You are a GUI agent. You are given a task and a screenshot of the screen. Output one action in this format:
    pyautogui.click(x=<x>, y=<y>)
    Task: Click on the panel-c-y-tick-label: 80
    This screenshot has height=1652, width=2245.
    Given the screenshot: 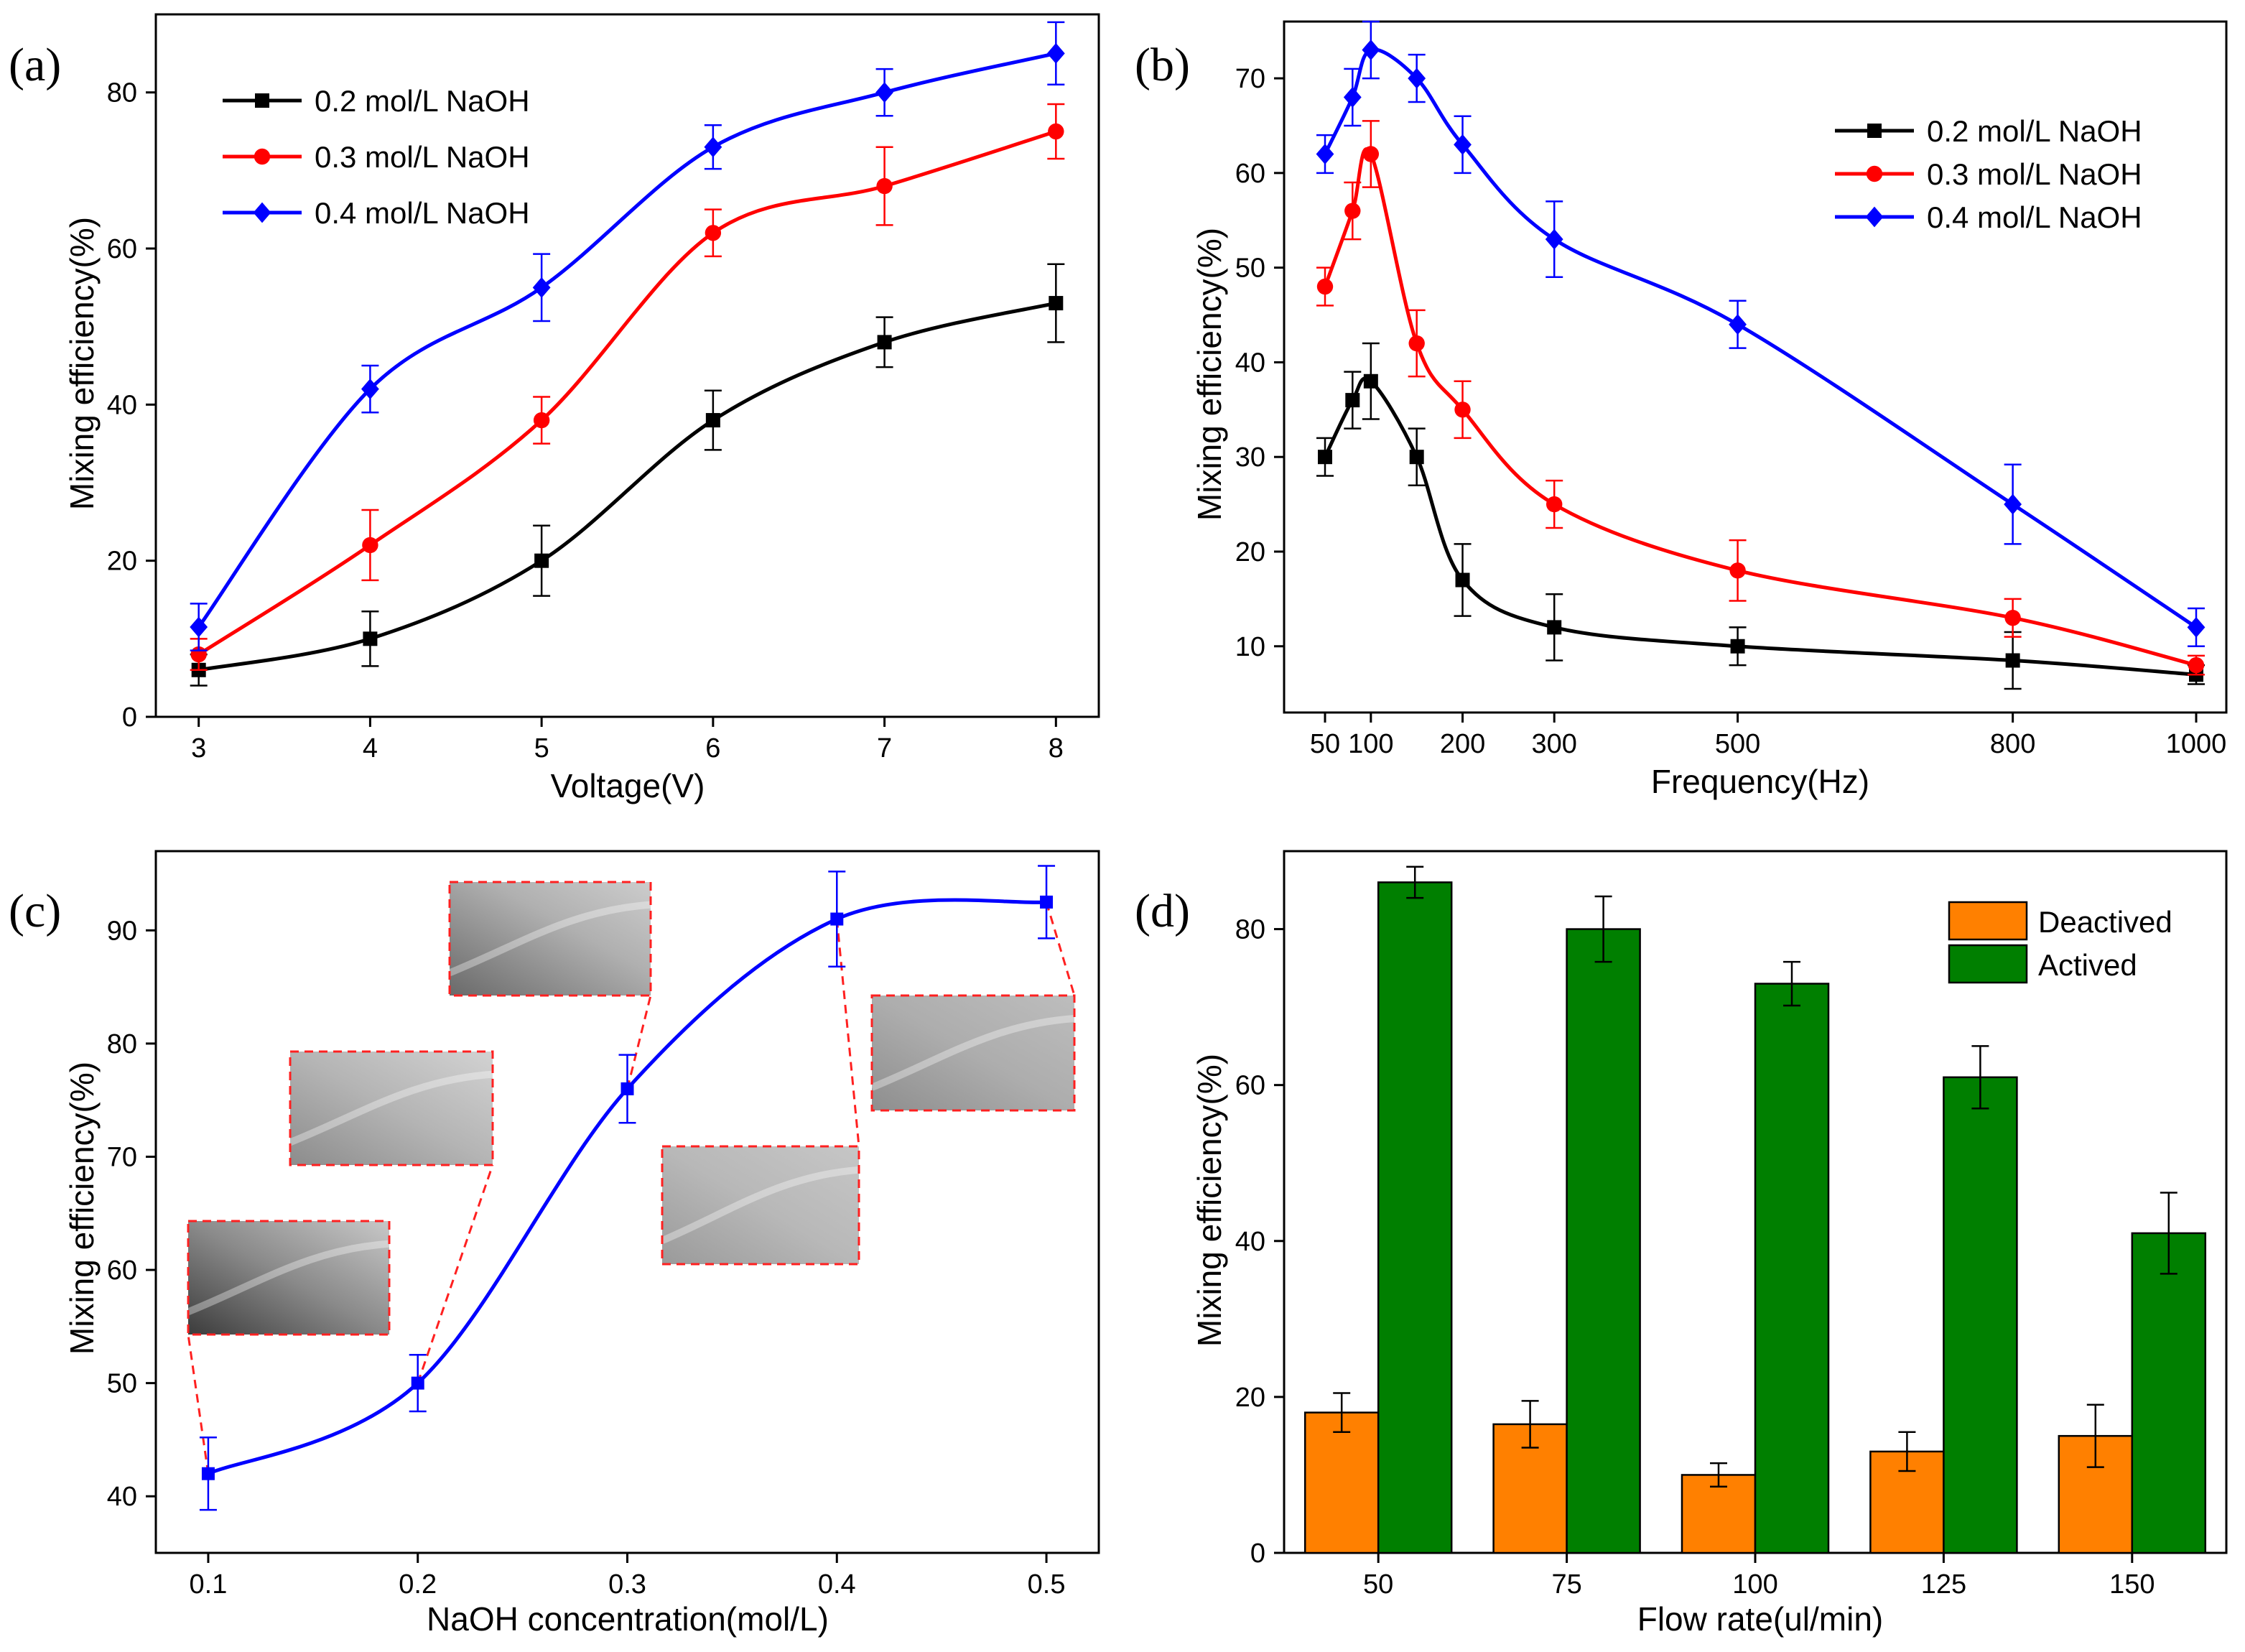 What is the action you would take?
    pyautogui.click(x=122, y=1044)
    